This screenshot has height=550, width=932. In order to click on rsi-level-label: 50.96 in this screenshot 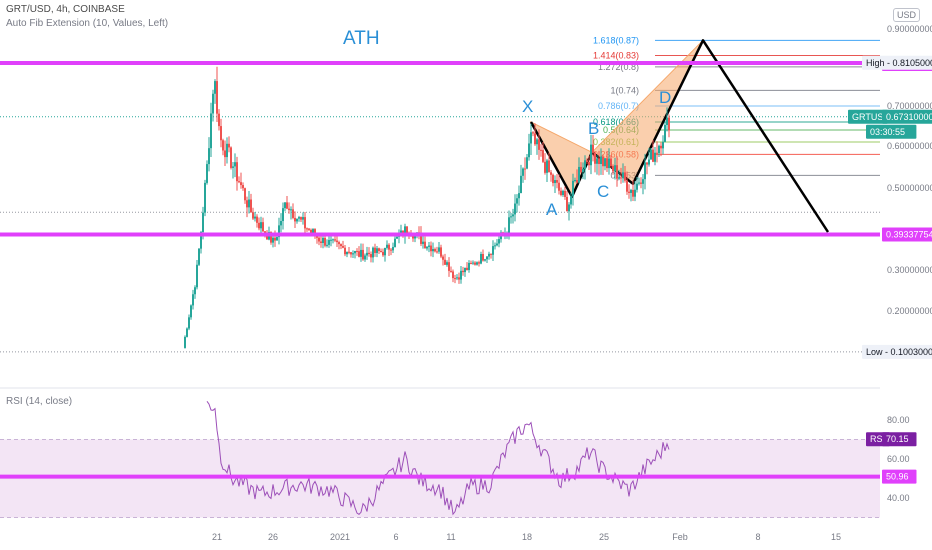, I will do `click(897, 477)`.